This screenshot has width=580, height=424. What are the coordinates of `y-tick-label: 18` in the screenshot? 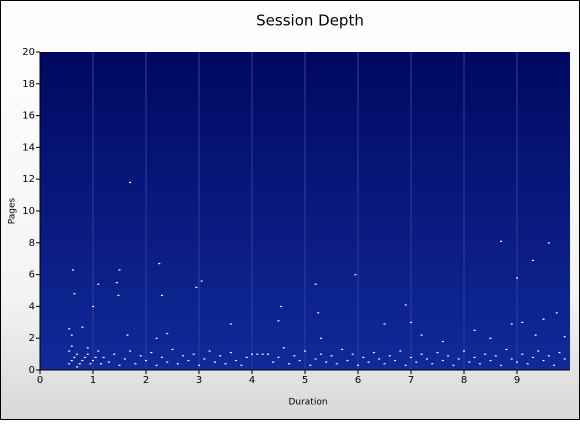 It's located at (28, 84).